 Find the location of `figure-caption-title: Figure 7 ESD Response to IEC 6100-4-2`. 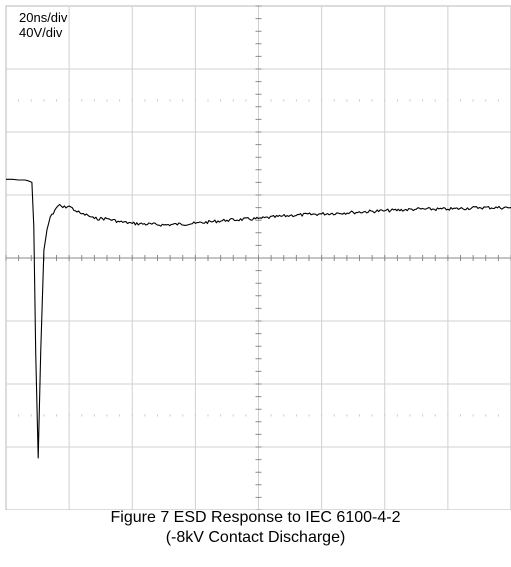

figure-caption-title: Figure 7 ESD Response to IEC 6100-4-2 is located at coordinates (255, 517).